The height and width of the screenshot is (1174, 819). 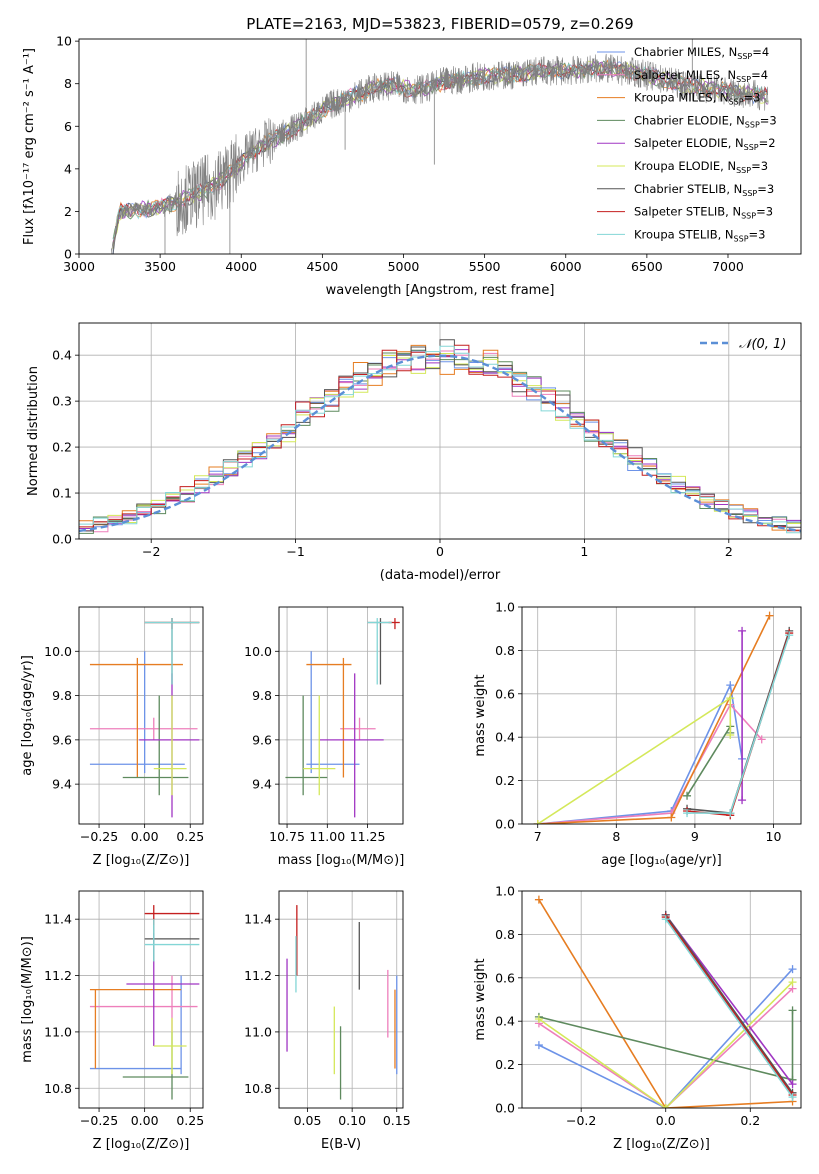 What do you see at coordinates (308, 1120) in the screenshot?
I see `tick-label-x: 0.05` at bounding box center [308, 1120].